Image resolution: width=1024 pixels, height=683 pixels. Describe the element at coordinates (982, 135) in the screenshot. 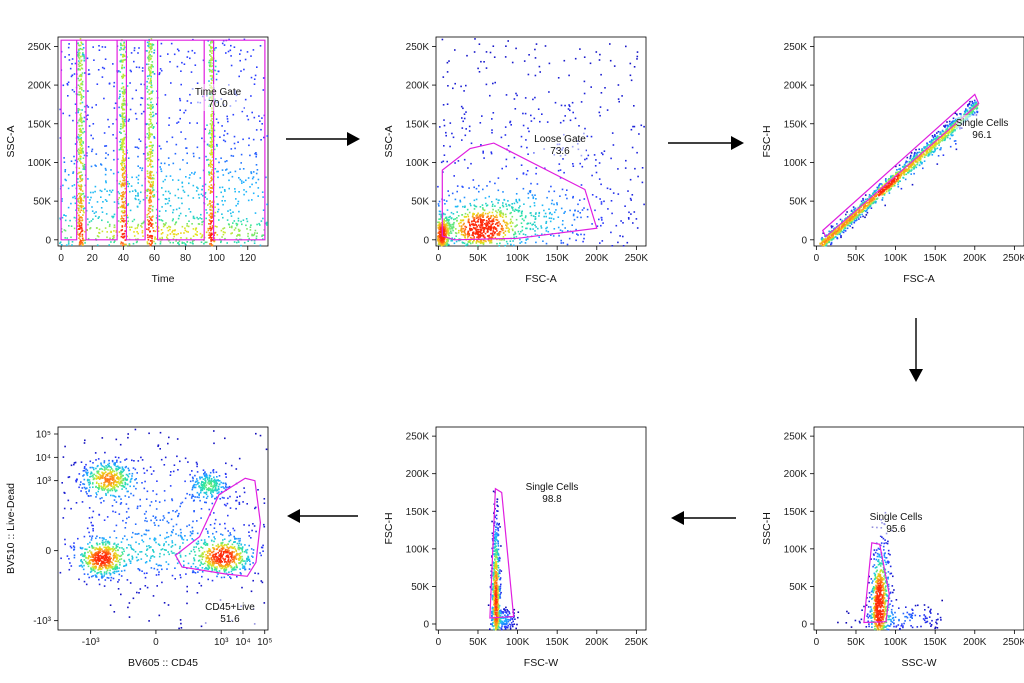

I see `gate-percentage: 96.1` at that location.